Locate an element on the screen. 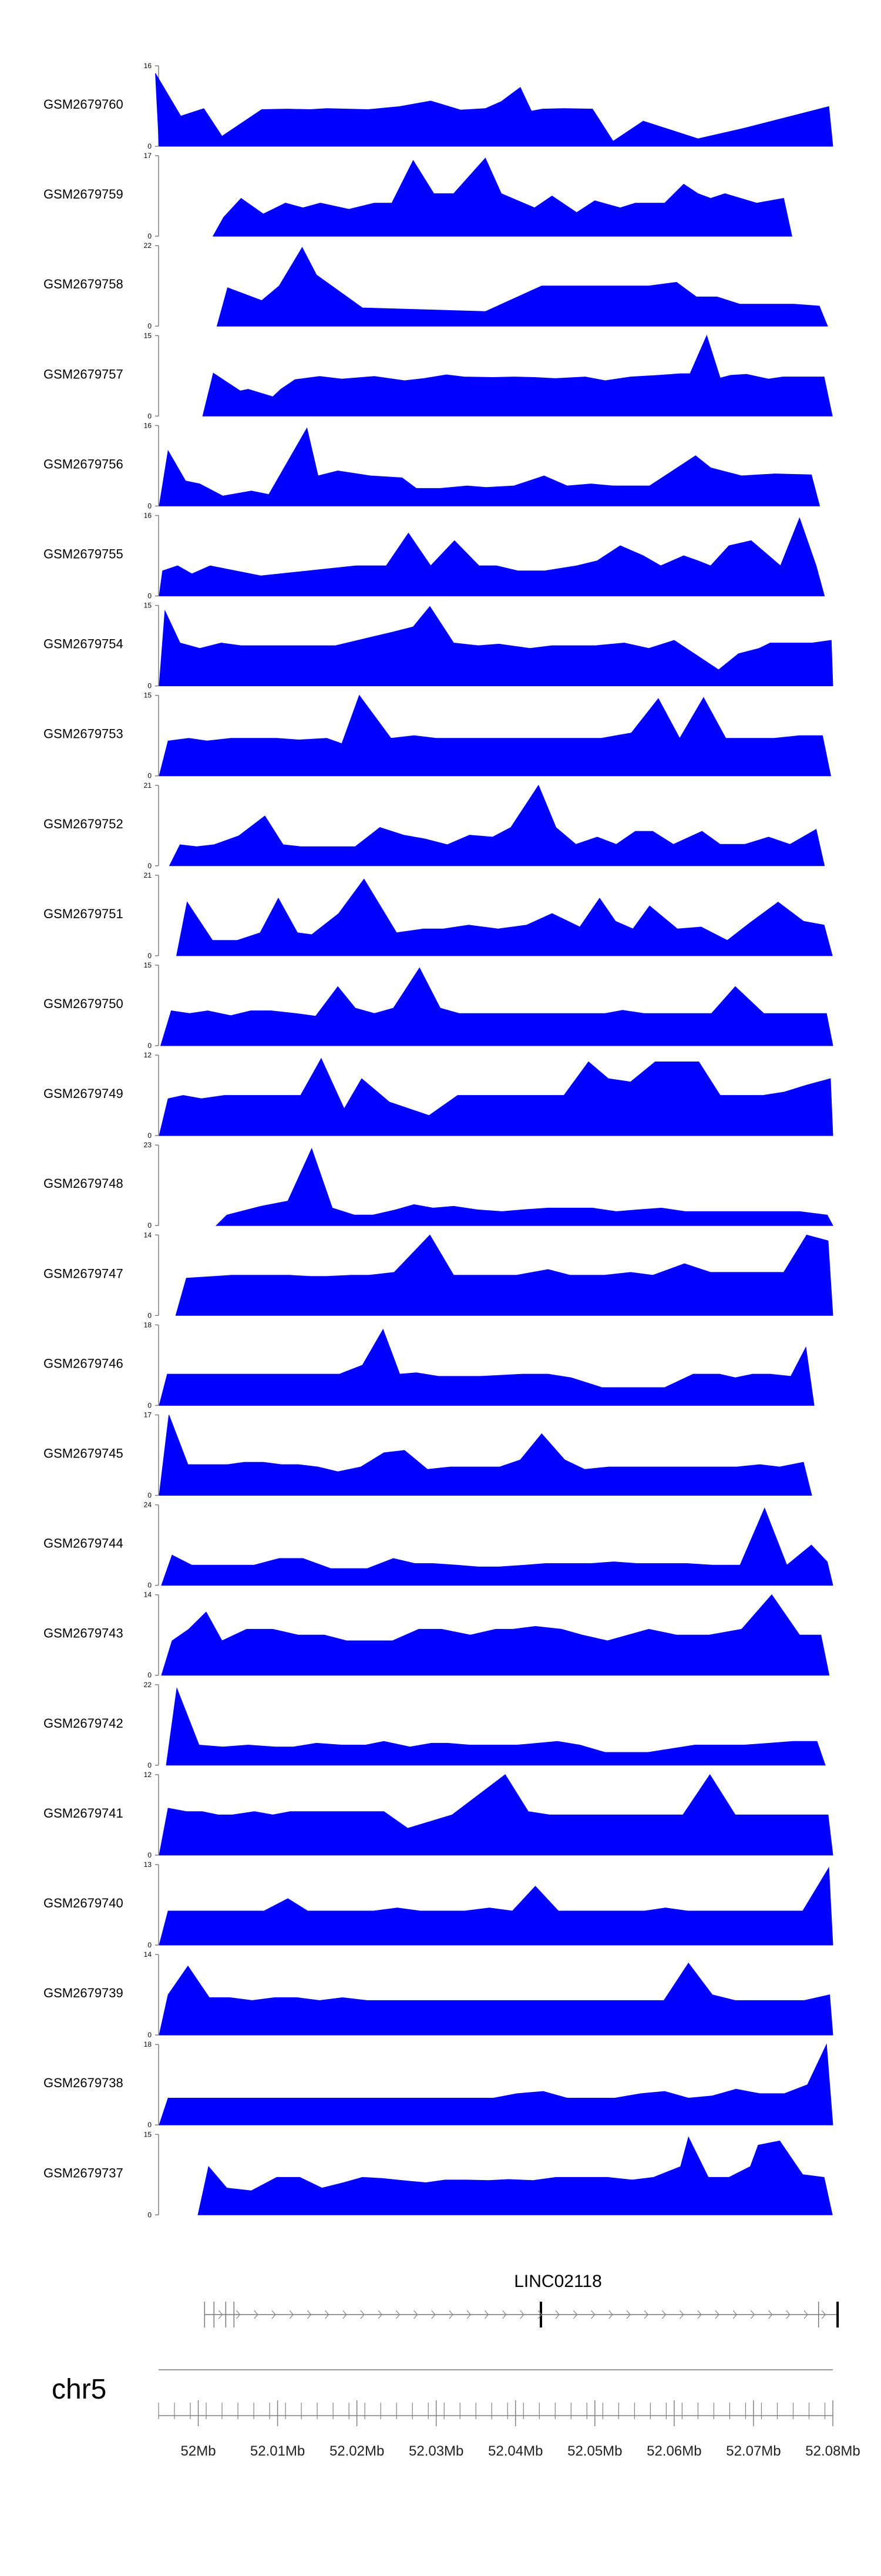 The height and width of the screenshot is (2576, 881). track-label: GSM2679754 is located at coordinates (83, 644).